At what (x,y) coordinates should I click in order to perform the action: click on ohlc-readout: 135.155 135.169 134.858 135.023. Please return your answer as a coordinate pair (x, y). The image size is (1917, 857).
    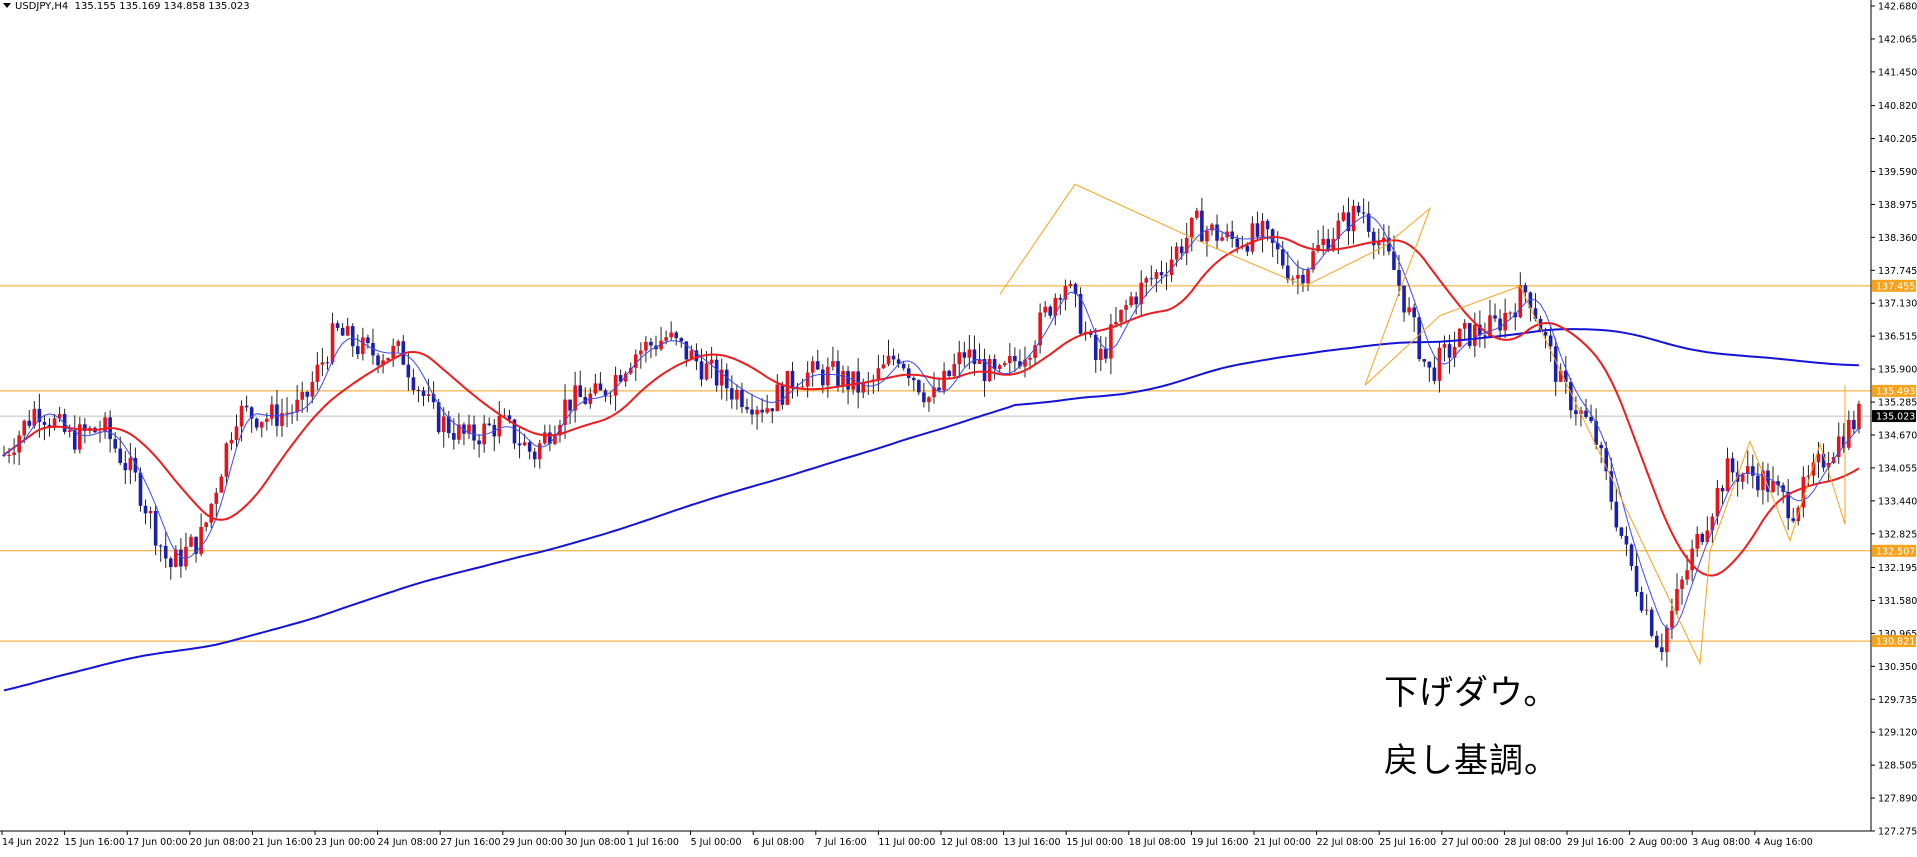
    Looking at the image, I should click on (162, 6).